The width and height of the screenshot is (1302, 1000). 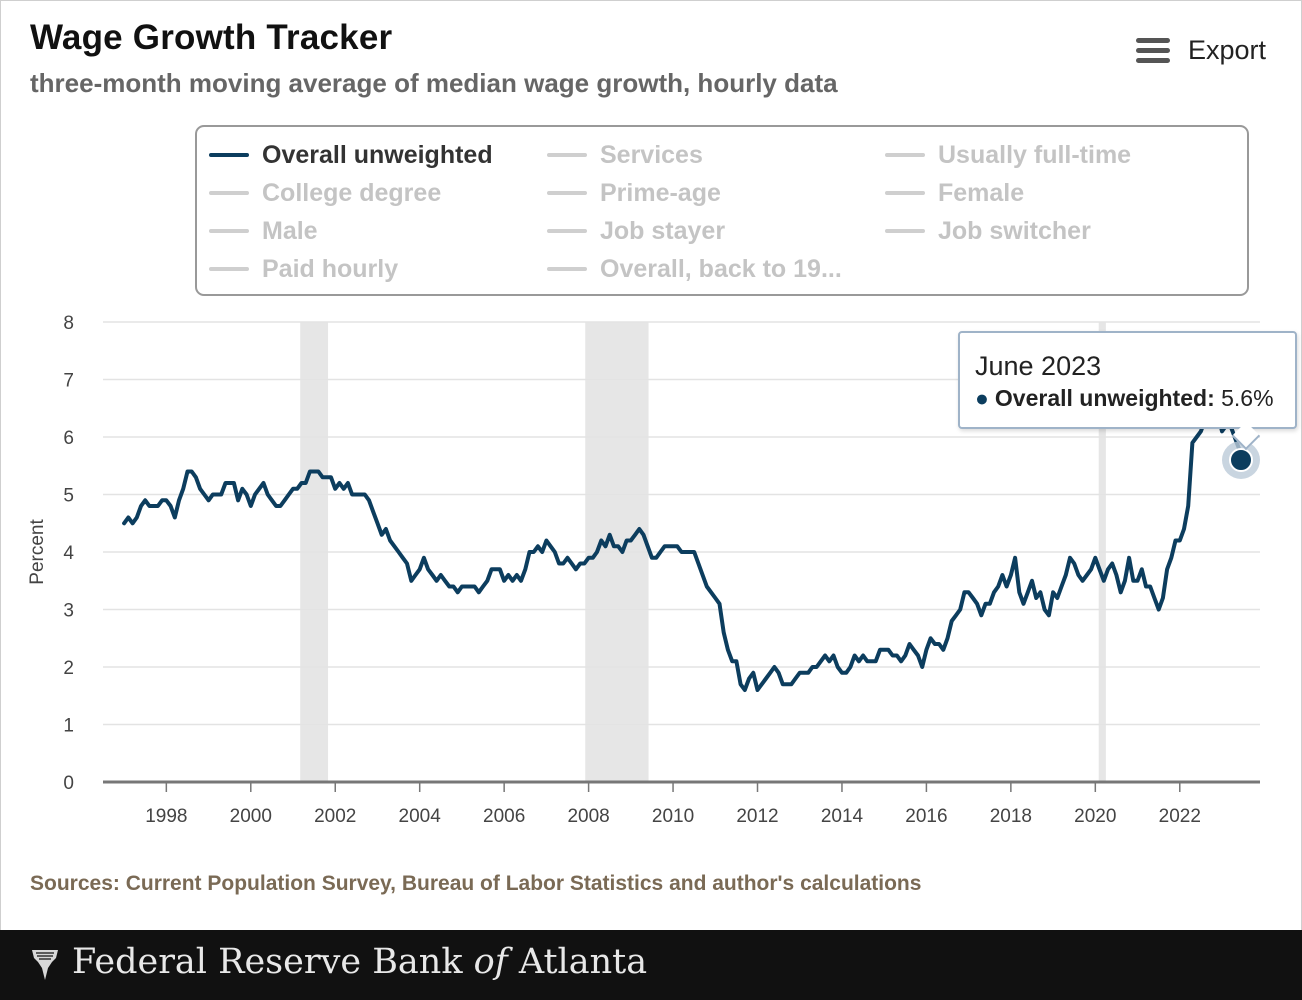 I want to click on x-tick-label: 2004, so click(x=420, y=816).